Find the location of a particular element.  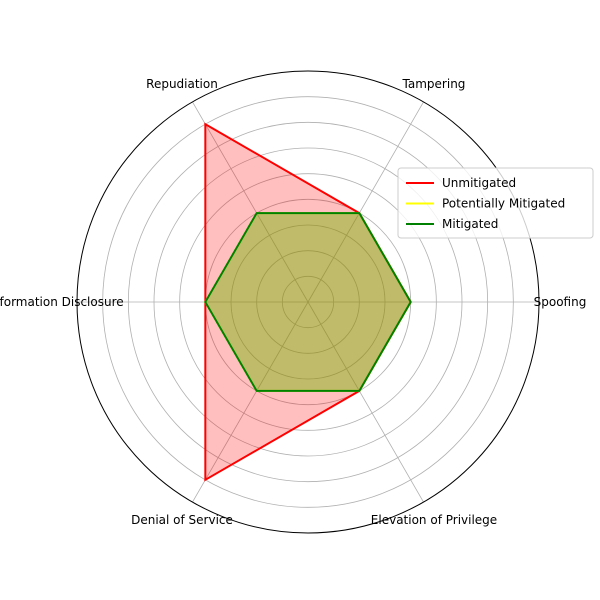

category-label: Repudiation is located at coordinates (182, 84).